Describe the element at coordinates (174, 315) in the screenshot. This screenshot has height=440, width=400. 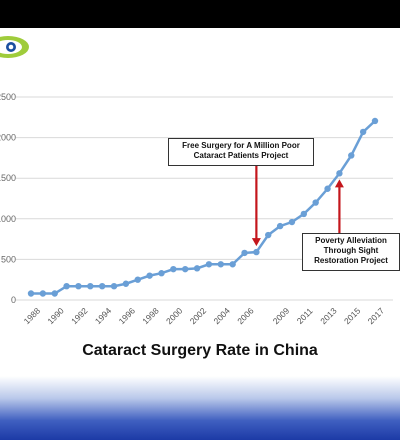
I see `x-tick-label: 2000` at that location.